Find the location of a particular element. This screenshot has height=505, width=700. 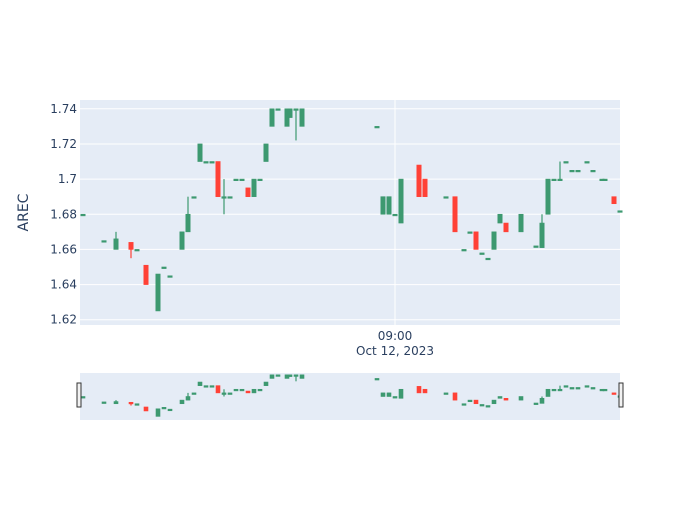

range-slider-left-handle is located at coordinates (79, 395).